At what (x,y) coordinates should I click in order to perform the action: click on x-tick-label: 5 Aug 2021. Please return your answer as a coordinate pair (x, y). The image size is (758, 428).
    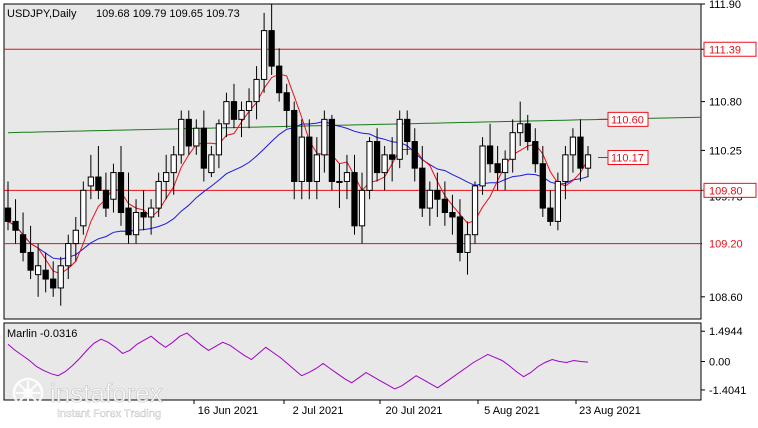
    Looking at the image, I should click on (512, 411).